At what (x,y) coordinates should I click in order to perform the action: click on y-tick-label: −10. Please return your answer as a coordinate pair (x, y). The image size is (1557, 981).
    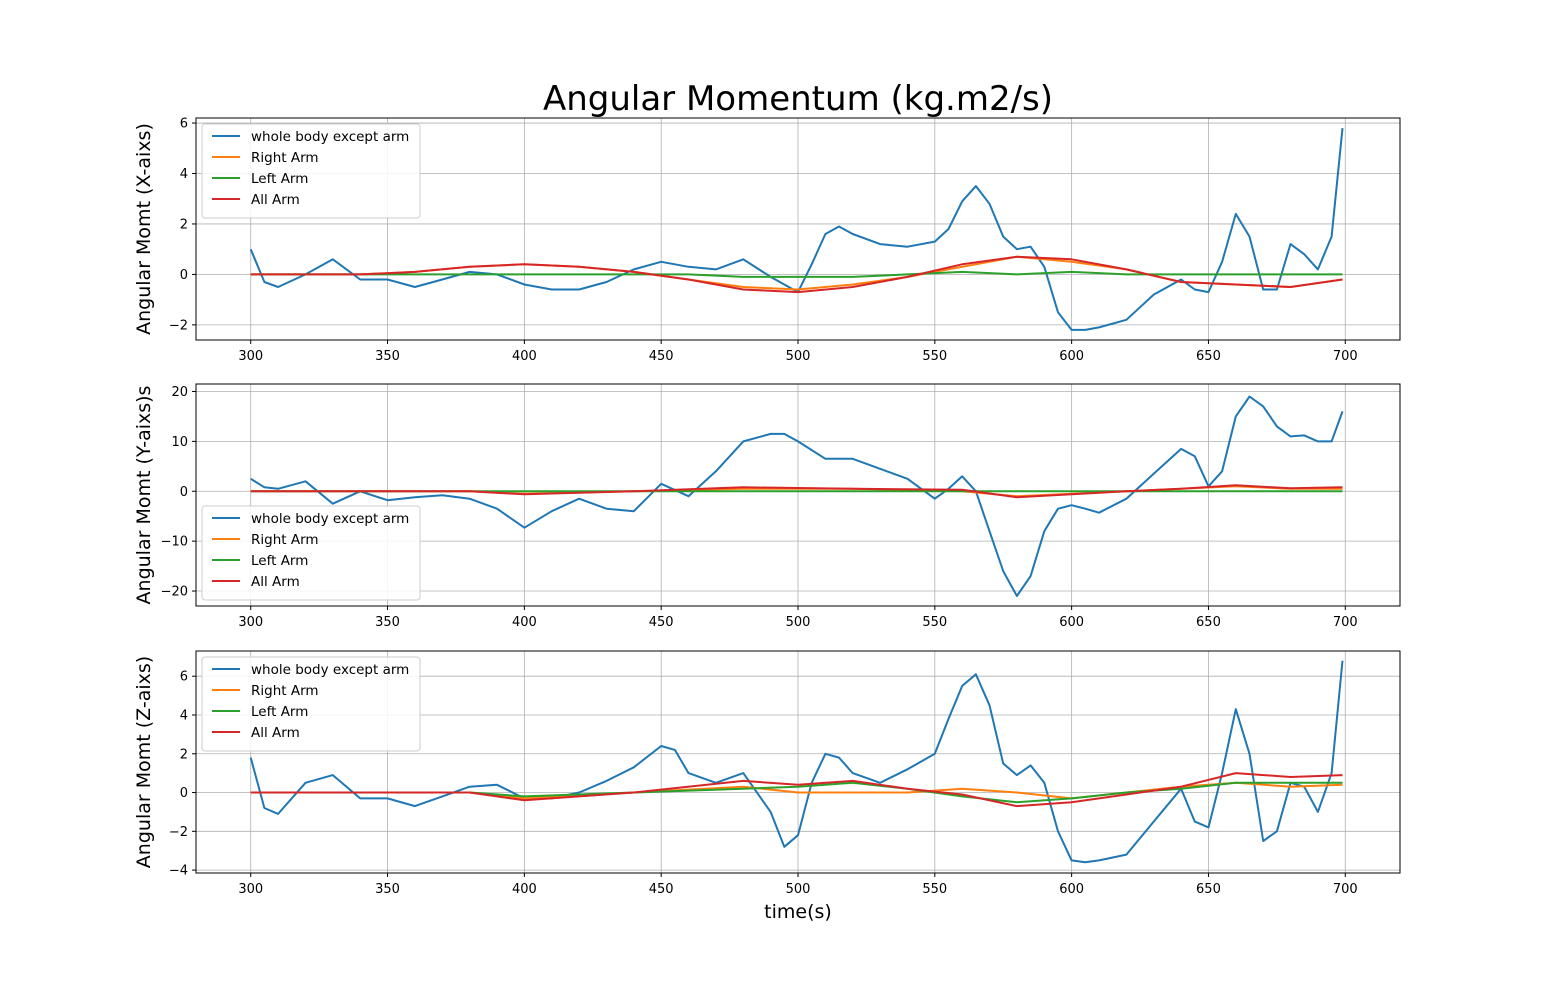
    Looking at the image, I should click on (174, 542).